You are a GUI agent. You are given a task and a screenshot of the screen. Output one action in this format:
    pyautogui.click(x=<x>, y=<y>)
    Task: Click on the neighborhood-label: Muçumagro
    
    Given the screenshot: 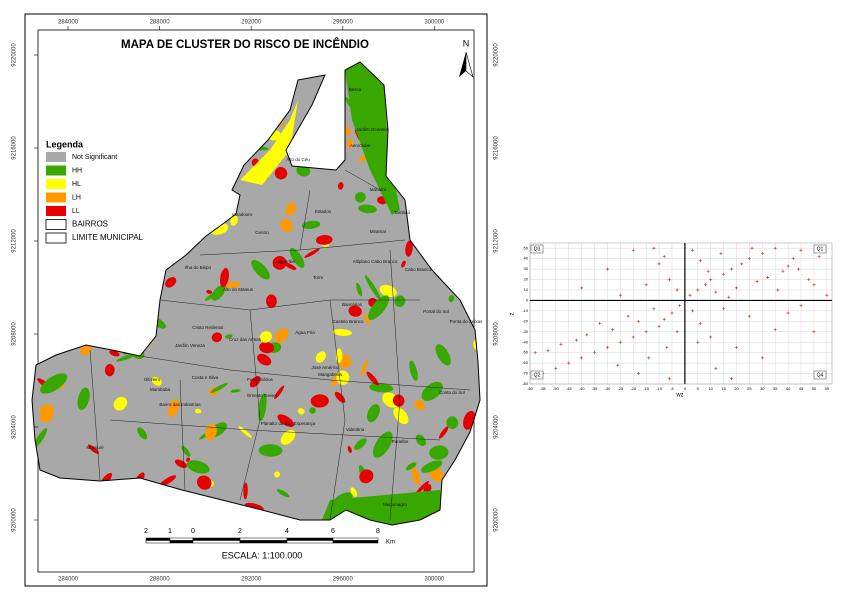 What is the action you would take?
    pyautogui.click(x=395, y=504)
    